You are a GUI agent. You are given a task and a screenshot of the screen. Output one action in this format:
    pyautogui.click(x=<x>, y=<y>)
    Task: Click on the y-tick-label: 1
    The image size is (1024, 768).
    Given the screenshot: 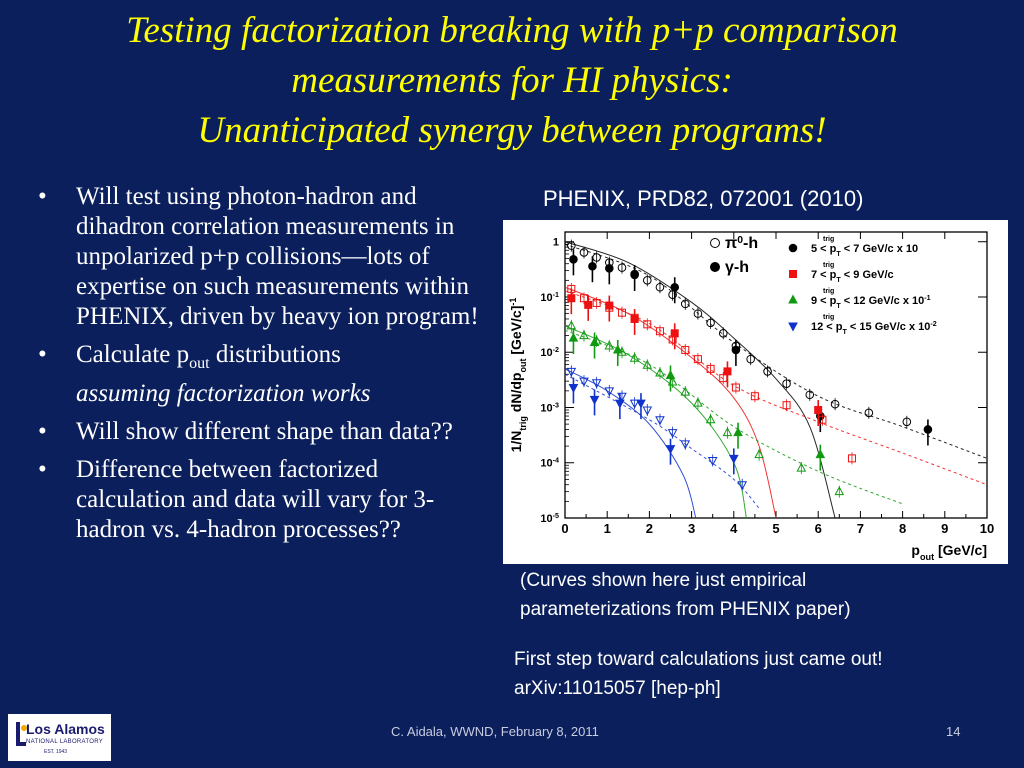 What is the action you would take?
    pyautogui.click(x=556, y=243)
    